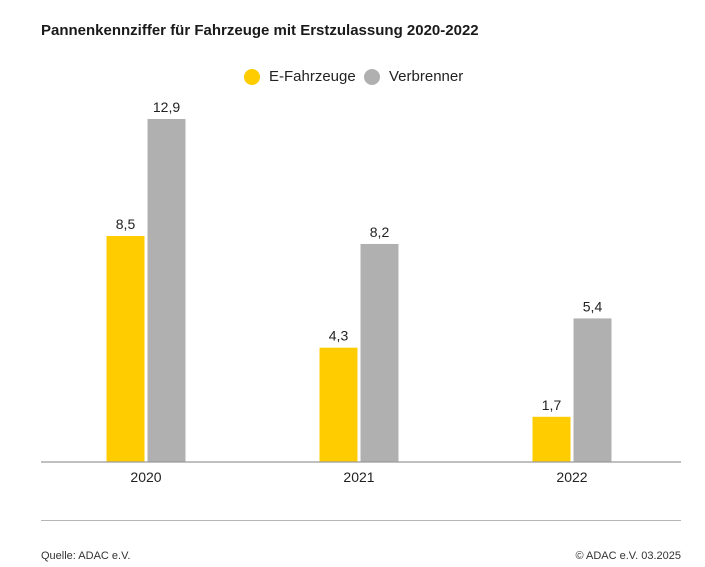 The width and height of the screenshot is (705, 567). Describe the element at coordinates (86, 556) in the screenshot. I see `source-note: Quelle: ADAC e.V.` at that location.